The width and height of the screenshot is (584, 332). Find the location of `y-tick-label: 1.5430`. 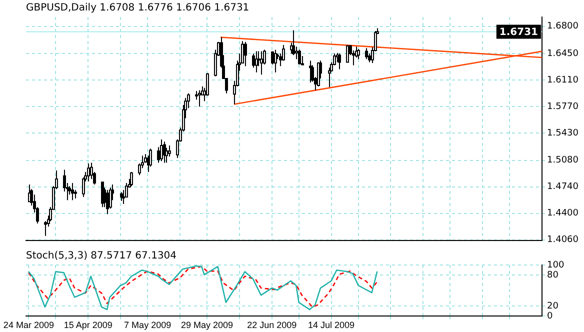

y-tick-label: 1.5430 is located at coordinates (563, 133).